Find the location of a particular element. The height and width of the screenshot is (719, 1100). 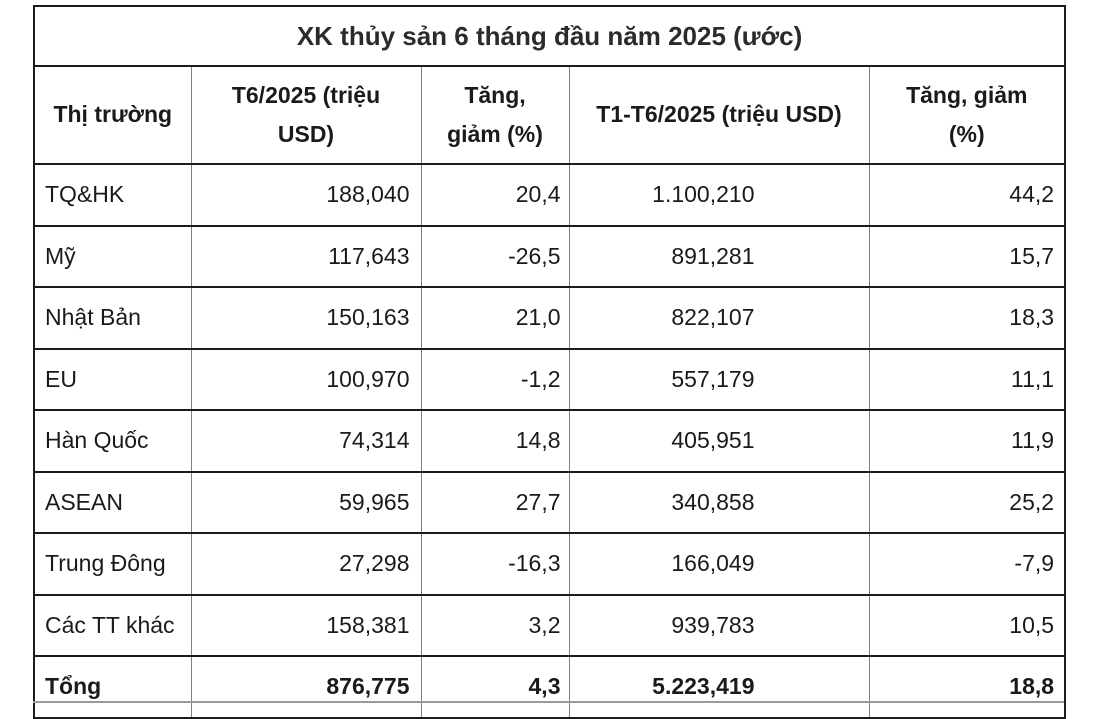

cut-off-next-row-divider is located at coordinates (548, 702).